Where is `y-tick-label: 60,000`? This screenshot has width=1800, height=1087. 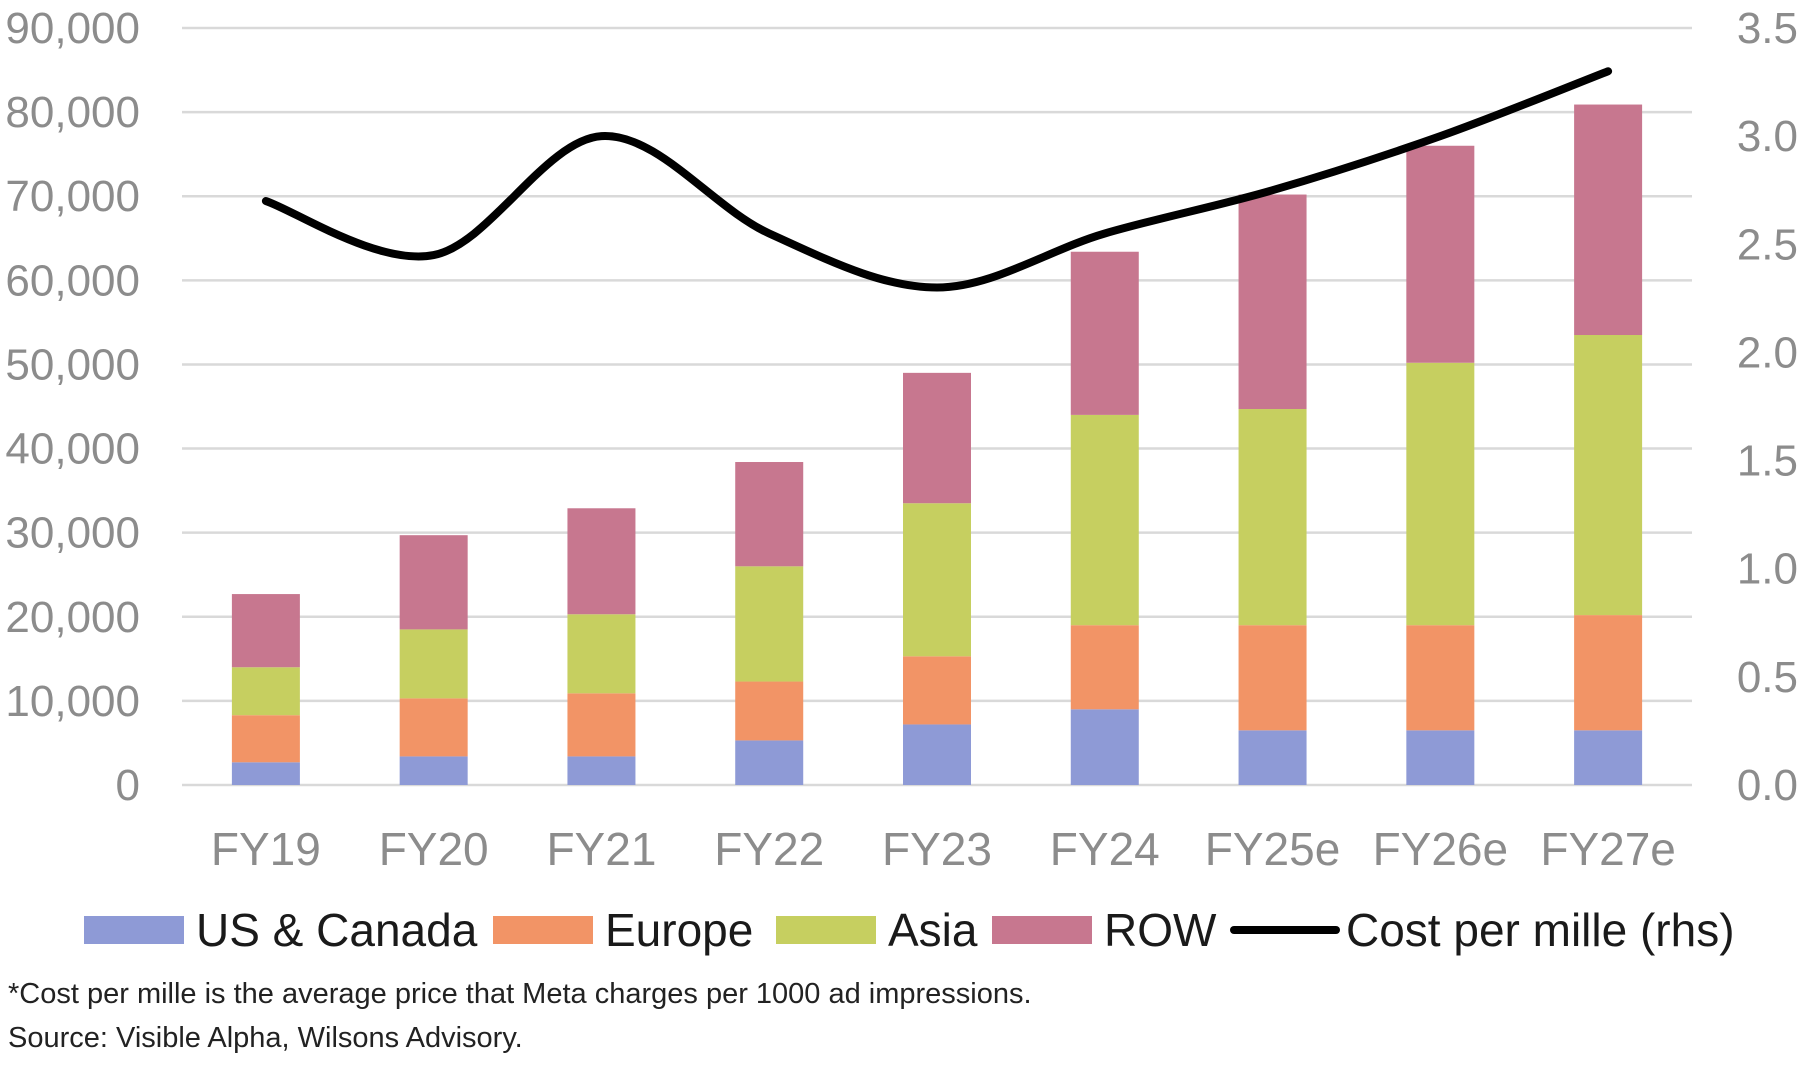 y-tick-label: 60,000 is located at coordinates (72, 280).